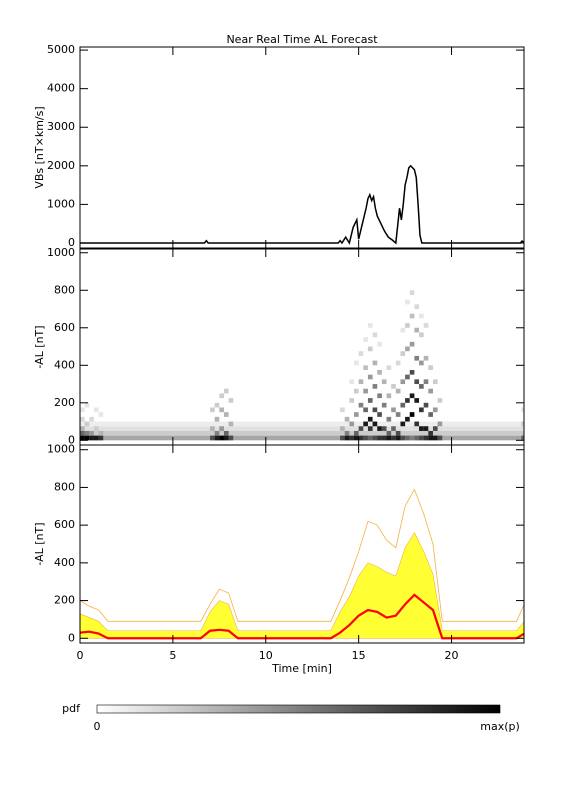 This screenshot has height=792, width=576. I want to click on y-tick-label: 800, so click(64, 486).